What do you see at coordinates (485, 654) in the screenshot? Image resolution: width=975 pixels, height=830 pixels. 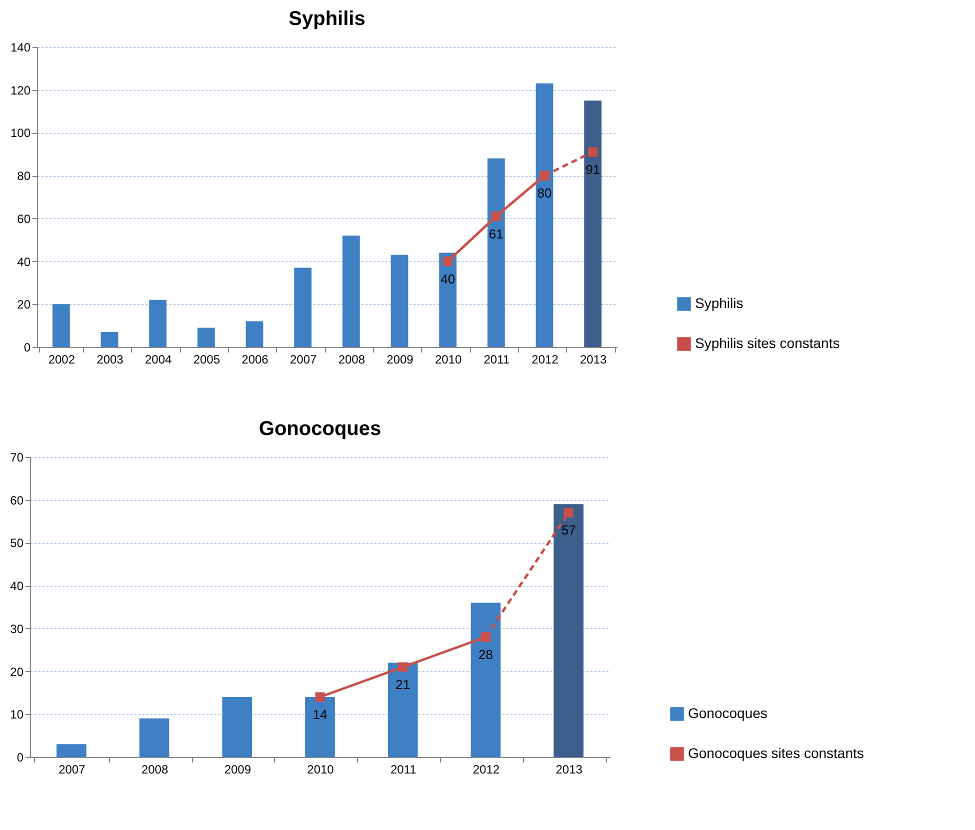 I see `data-label: 28` at bounding box center [485, 654].